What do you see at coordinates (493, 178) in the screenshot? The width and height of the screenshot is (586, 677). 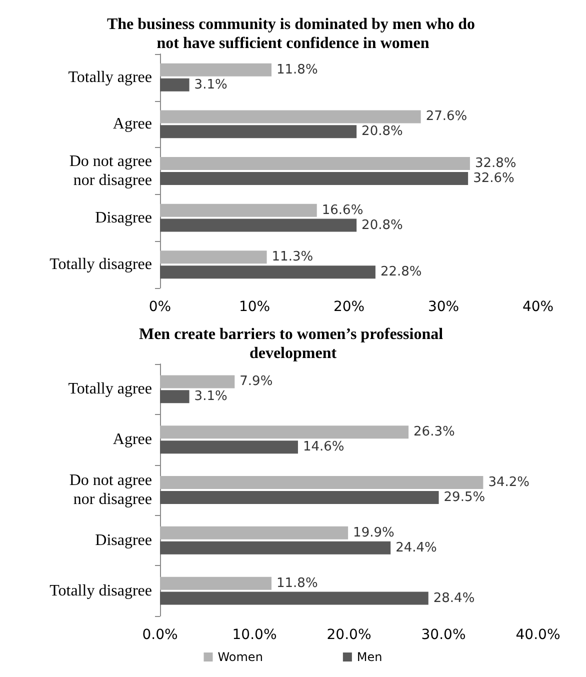 I see `data-label: 32.6%` at bounding box center [493, 178].